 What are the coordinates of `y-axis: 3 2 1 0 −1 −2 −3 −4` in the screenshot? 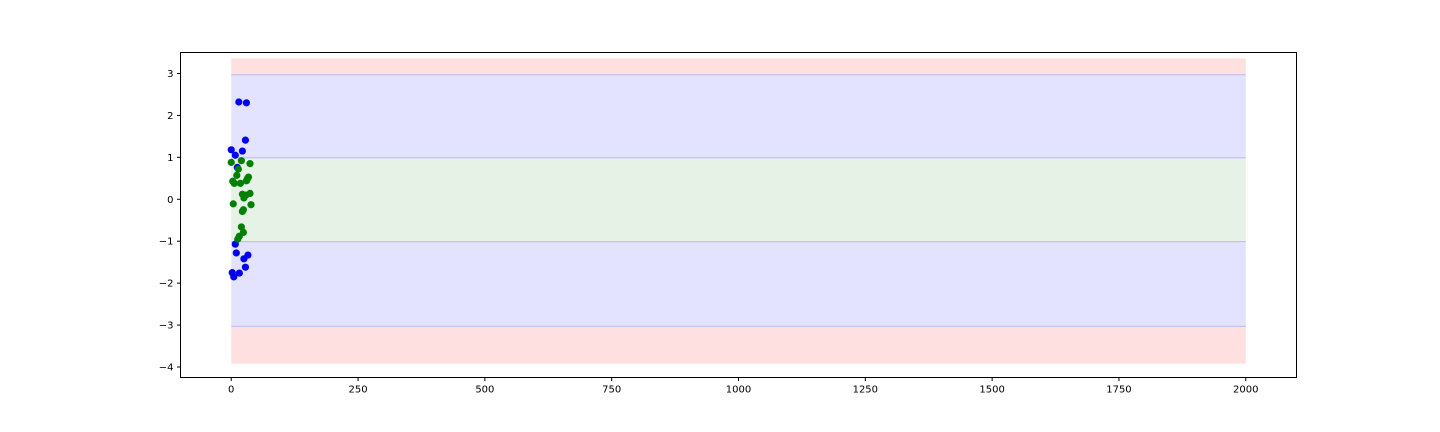 It's located at (170, 221).